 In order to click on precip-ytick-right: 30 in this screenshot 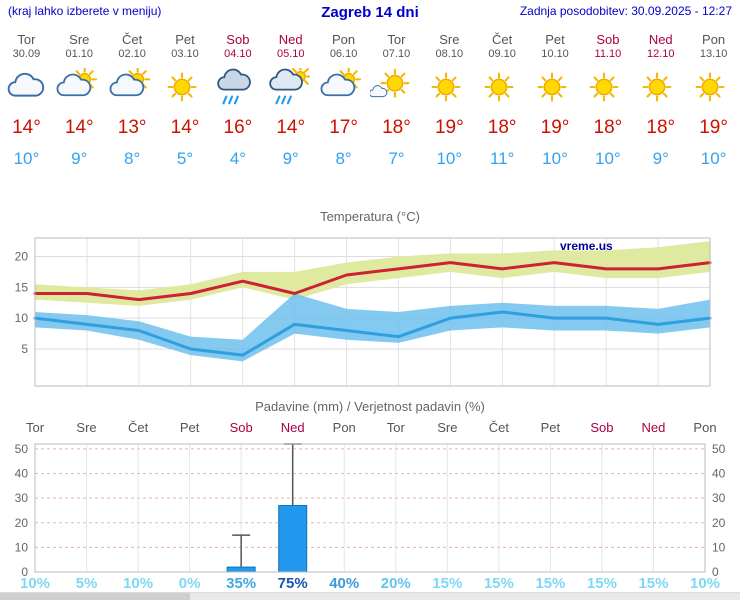, I will do `click(719, 498)`.